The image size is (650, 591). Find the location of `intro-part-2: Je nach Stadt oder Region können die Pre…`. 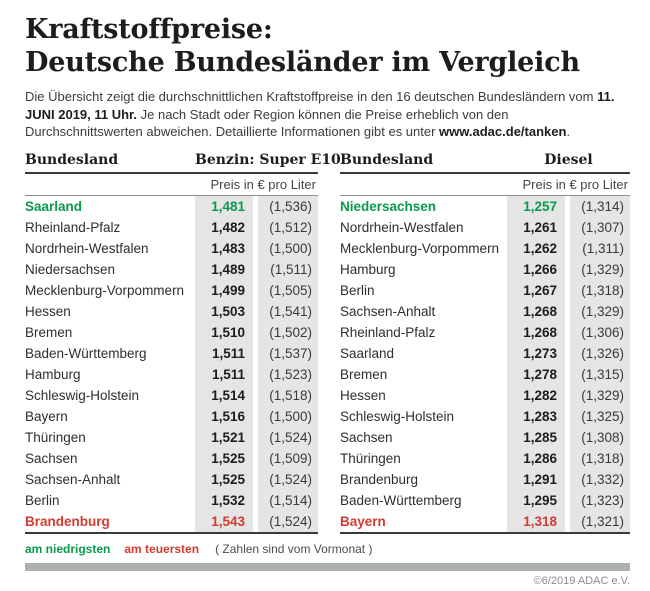

intro-part-2: Je nach Stadt oder Region können die Pre… is located at coordinates (267, 123).